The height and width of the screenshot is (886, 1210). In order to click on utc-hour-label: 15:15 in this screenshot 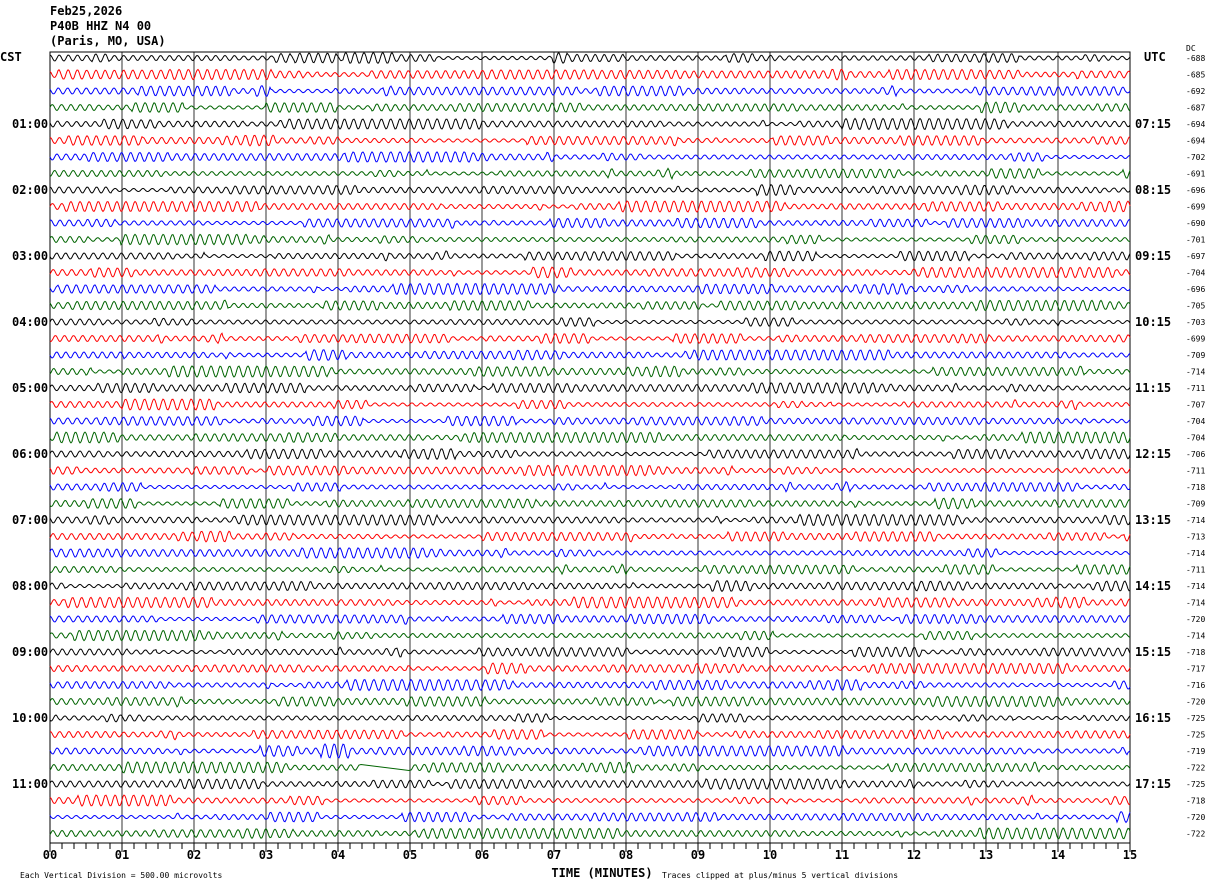, I will do `click(1153, 652)`.